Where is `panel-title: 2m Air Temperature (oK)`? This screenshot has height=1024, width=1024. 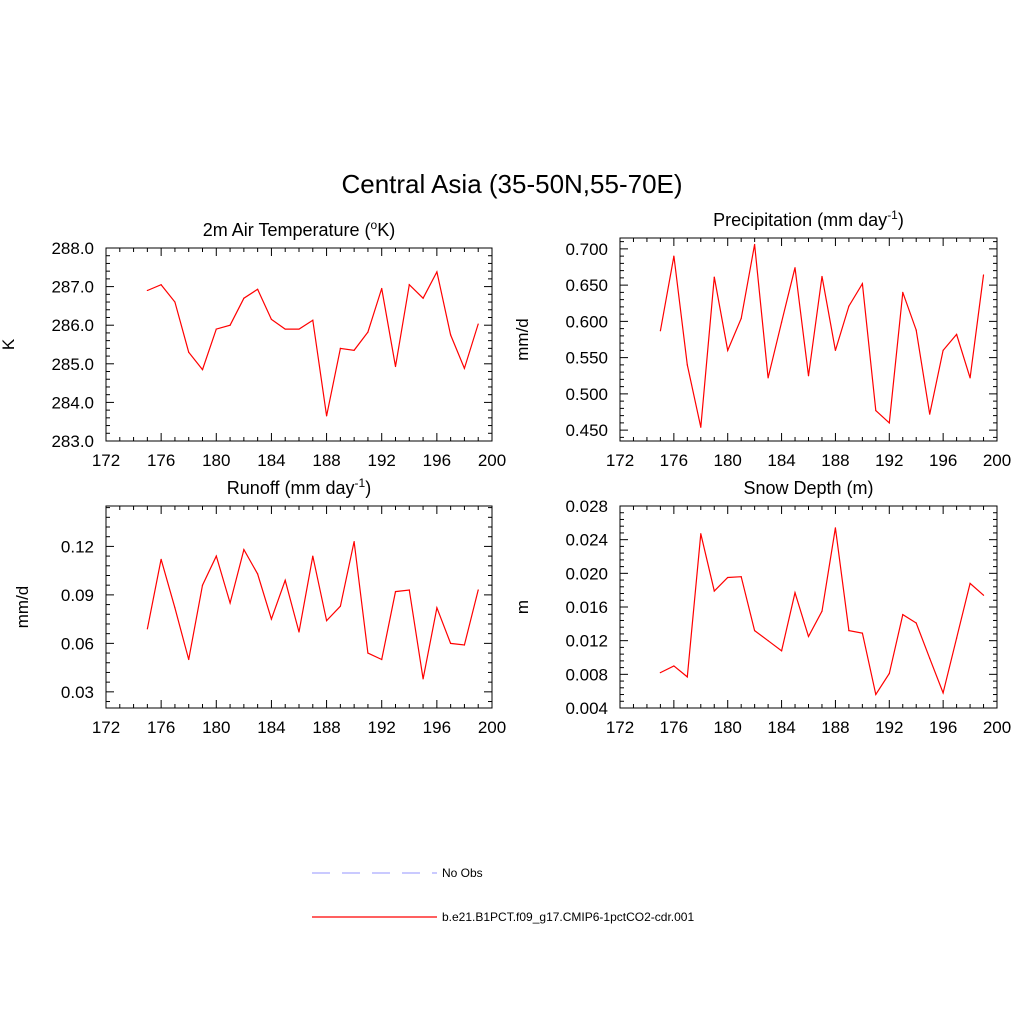
panel-title: 2m Air Temperature (oK) is located at coordinates (299, 229).